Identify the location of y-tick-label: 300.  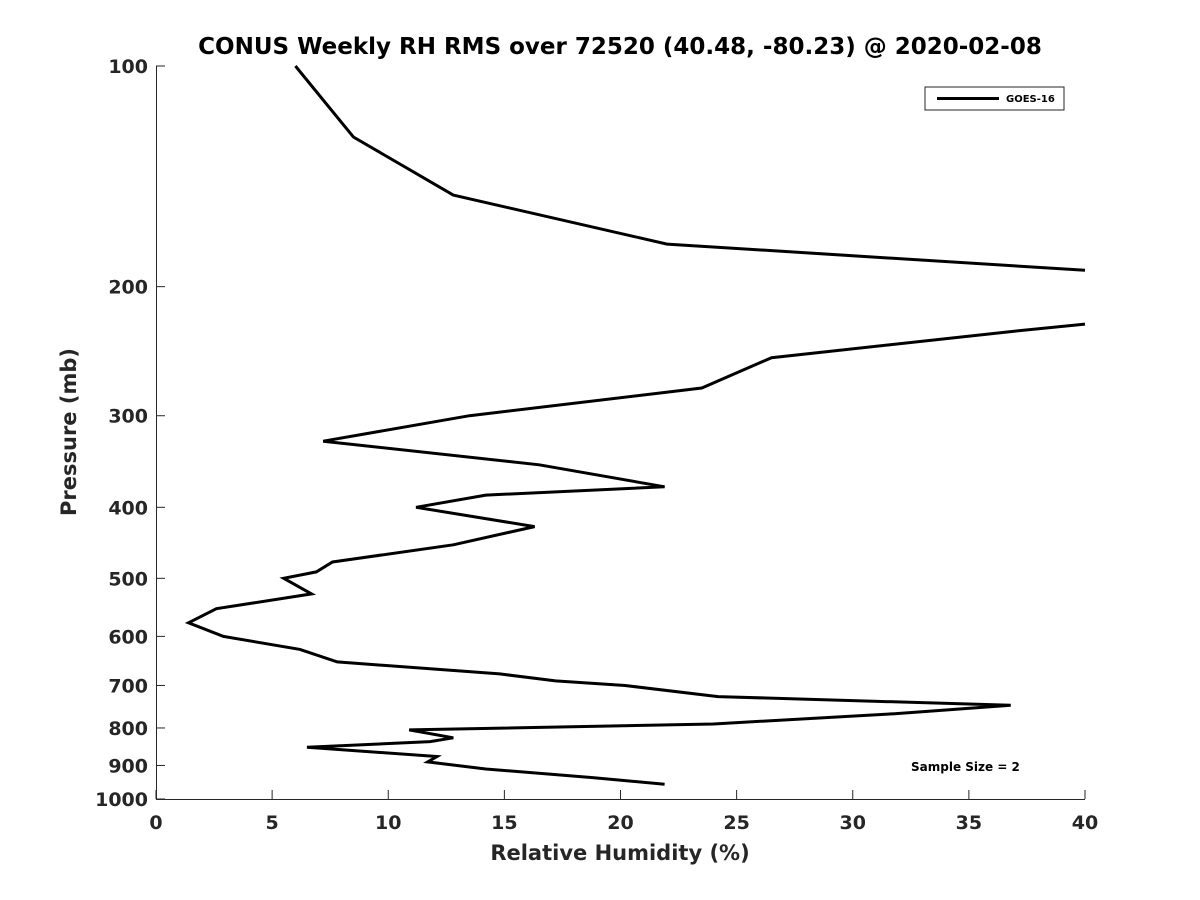
(128, 417).